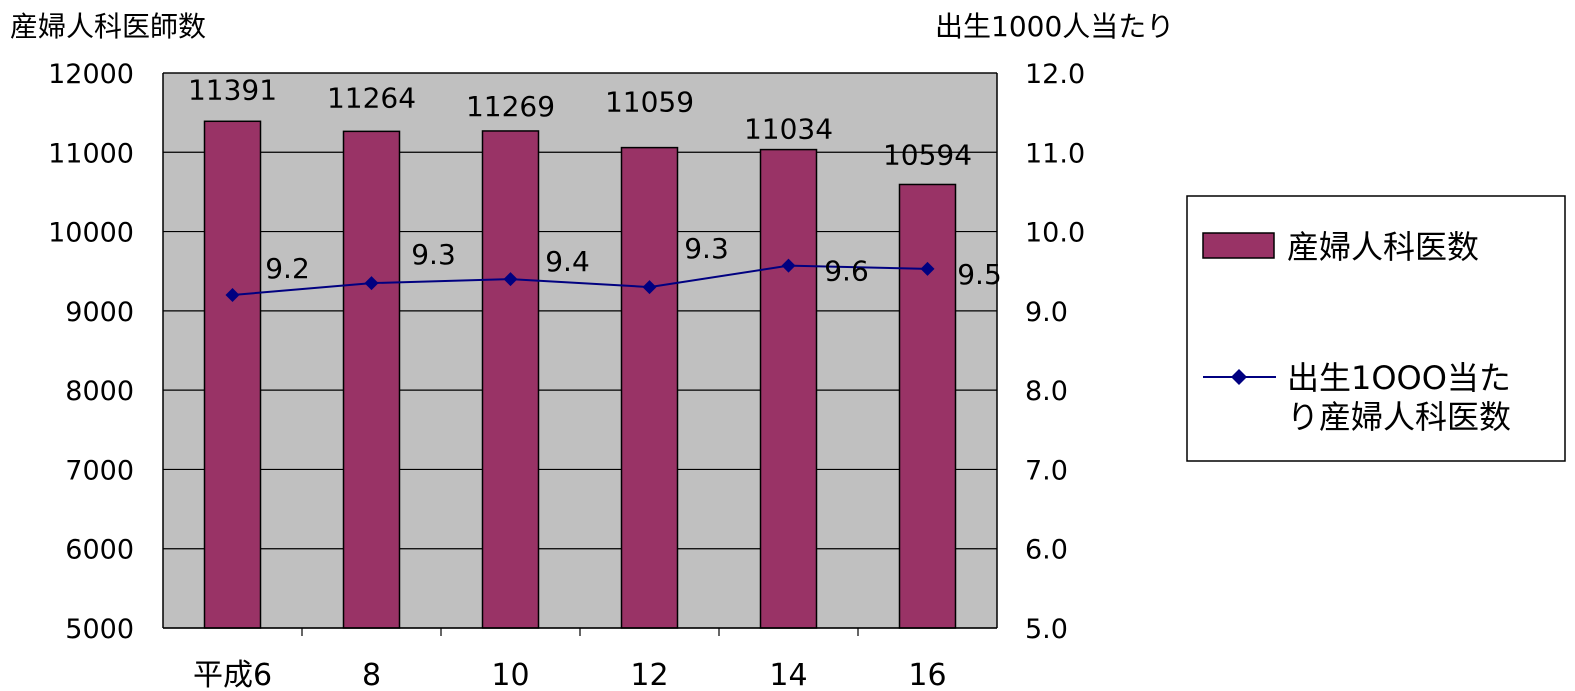 The width and height of the screenshot is (1575, 691). Describe the element at coordinates (99, 629) in the screenshot. I see `left-tick-label: 5000` at that location.